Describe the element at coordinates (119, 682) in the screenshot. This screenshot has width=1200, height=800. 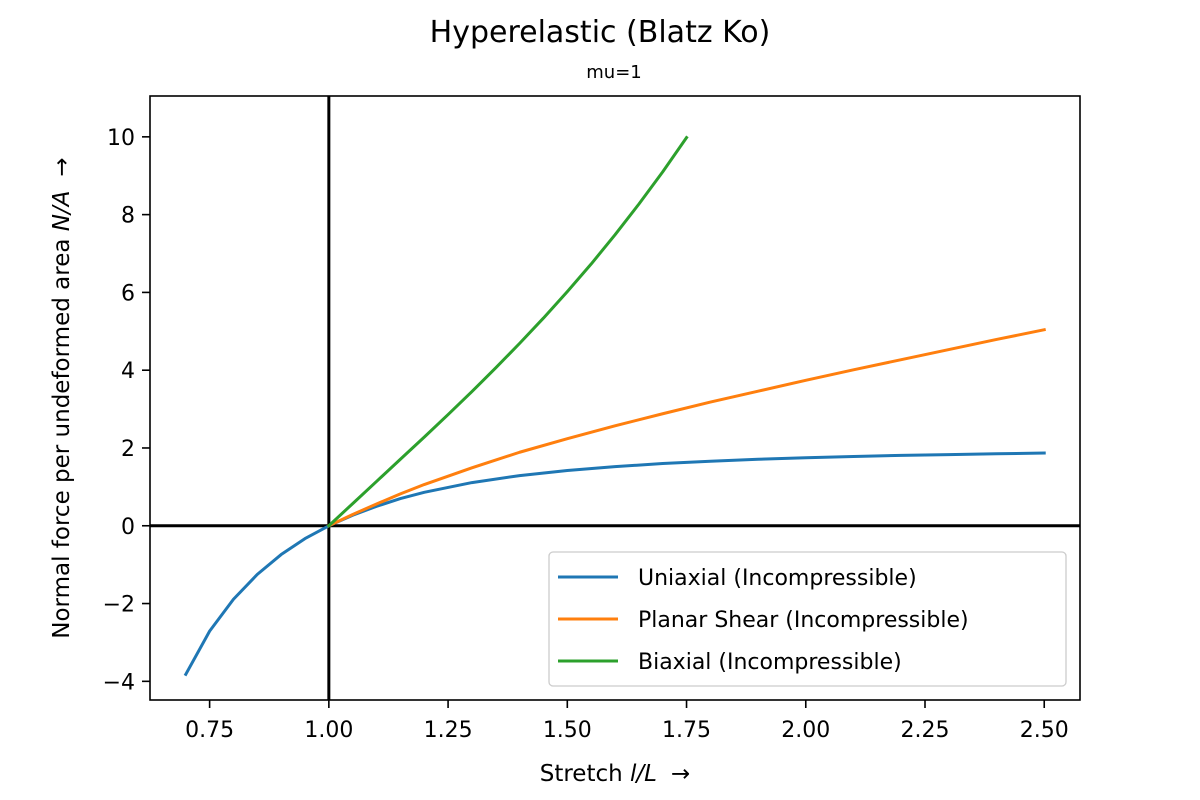
I see `y-tick-label: −4` at that location.